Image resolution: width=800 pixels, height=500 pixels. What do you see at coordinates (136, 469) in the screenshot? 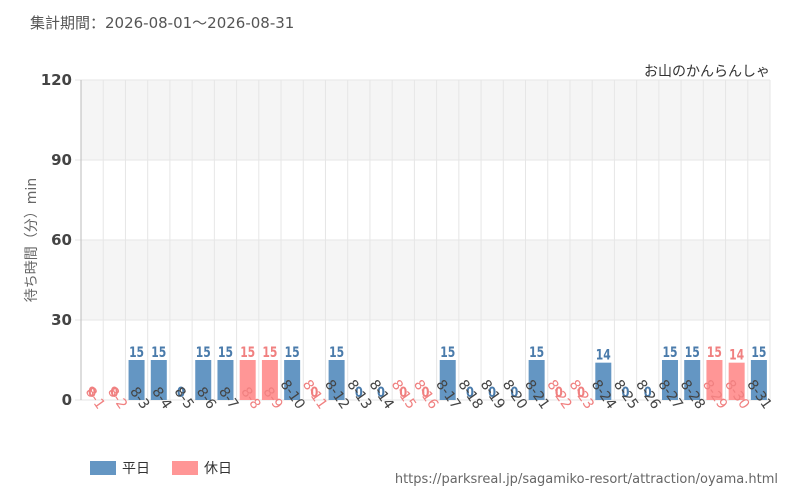
I see `legend-label-weekday: 平日` at bounding box center [136, 469].